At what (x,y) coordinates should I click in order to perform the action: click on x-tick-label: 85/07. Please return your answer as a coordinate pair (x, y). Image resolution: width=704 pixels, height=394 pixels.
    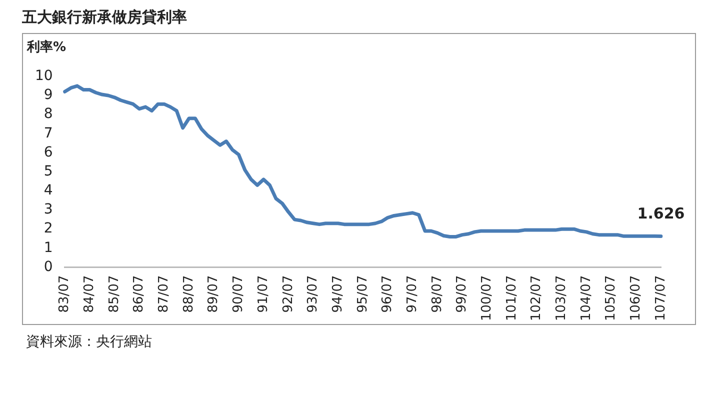
    Looking at the image, I should click on (114, 294).